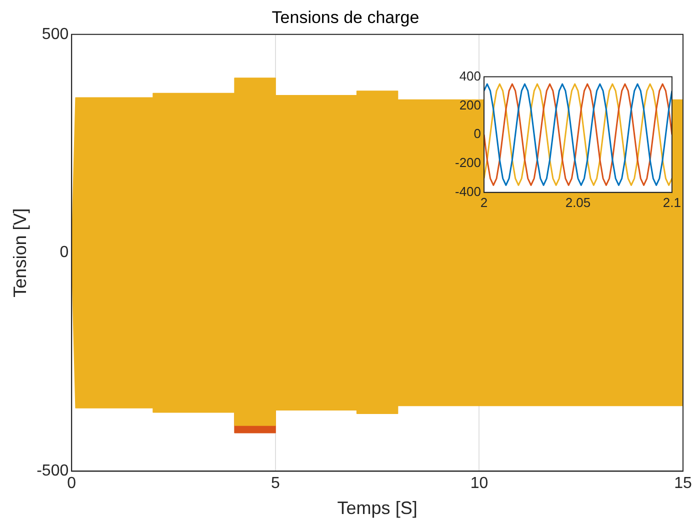 The width and height of the screenshot is (695, 526). What do you see at coordinates (468, 191) in the screenshot?
I see `y-tick-label: -400` at bounding box center [468, 191].